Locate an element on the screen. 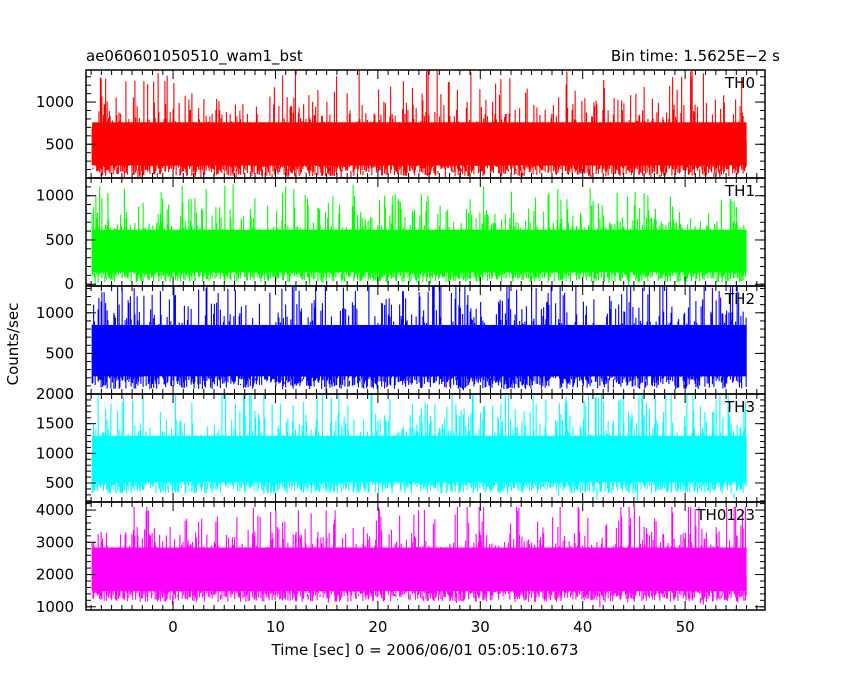  panel-th0: 500 1000 TH0 is located at coordinates (401, 124).